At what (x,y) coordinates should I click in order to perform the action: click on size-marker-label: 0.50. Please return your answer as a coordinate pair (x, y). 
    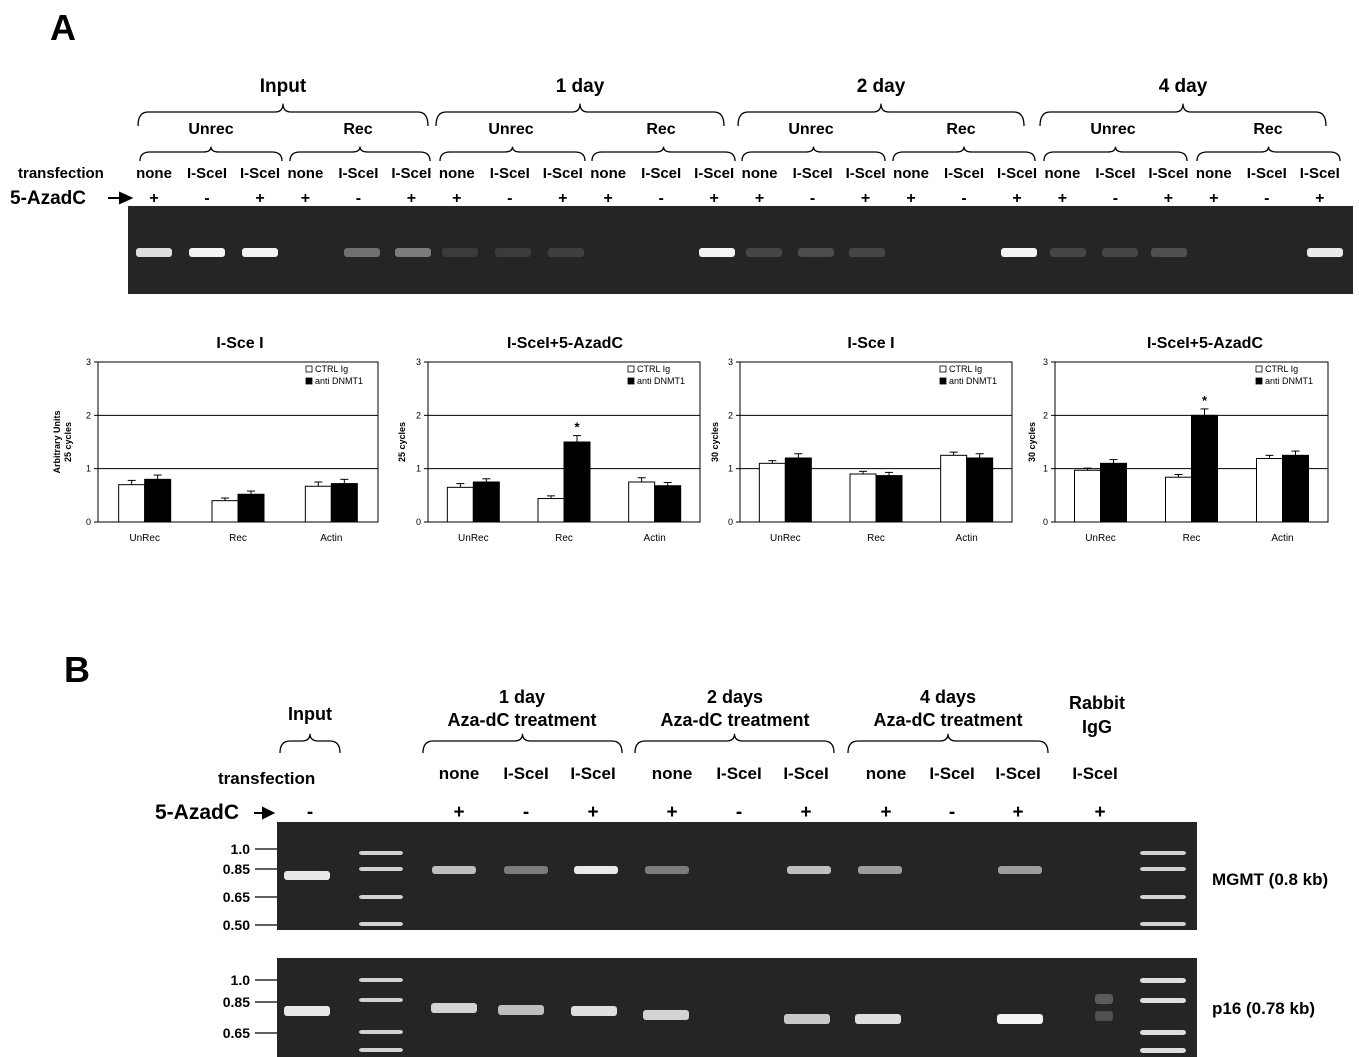
    Looking at the image, I should click on (236, 925).